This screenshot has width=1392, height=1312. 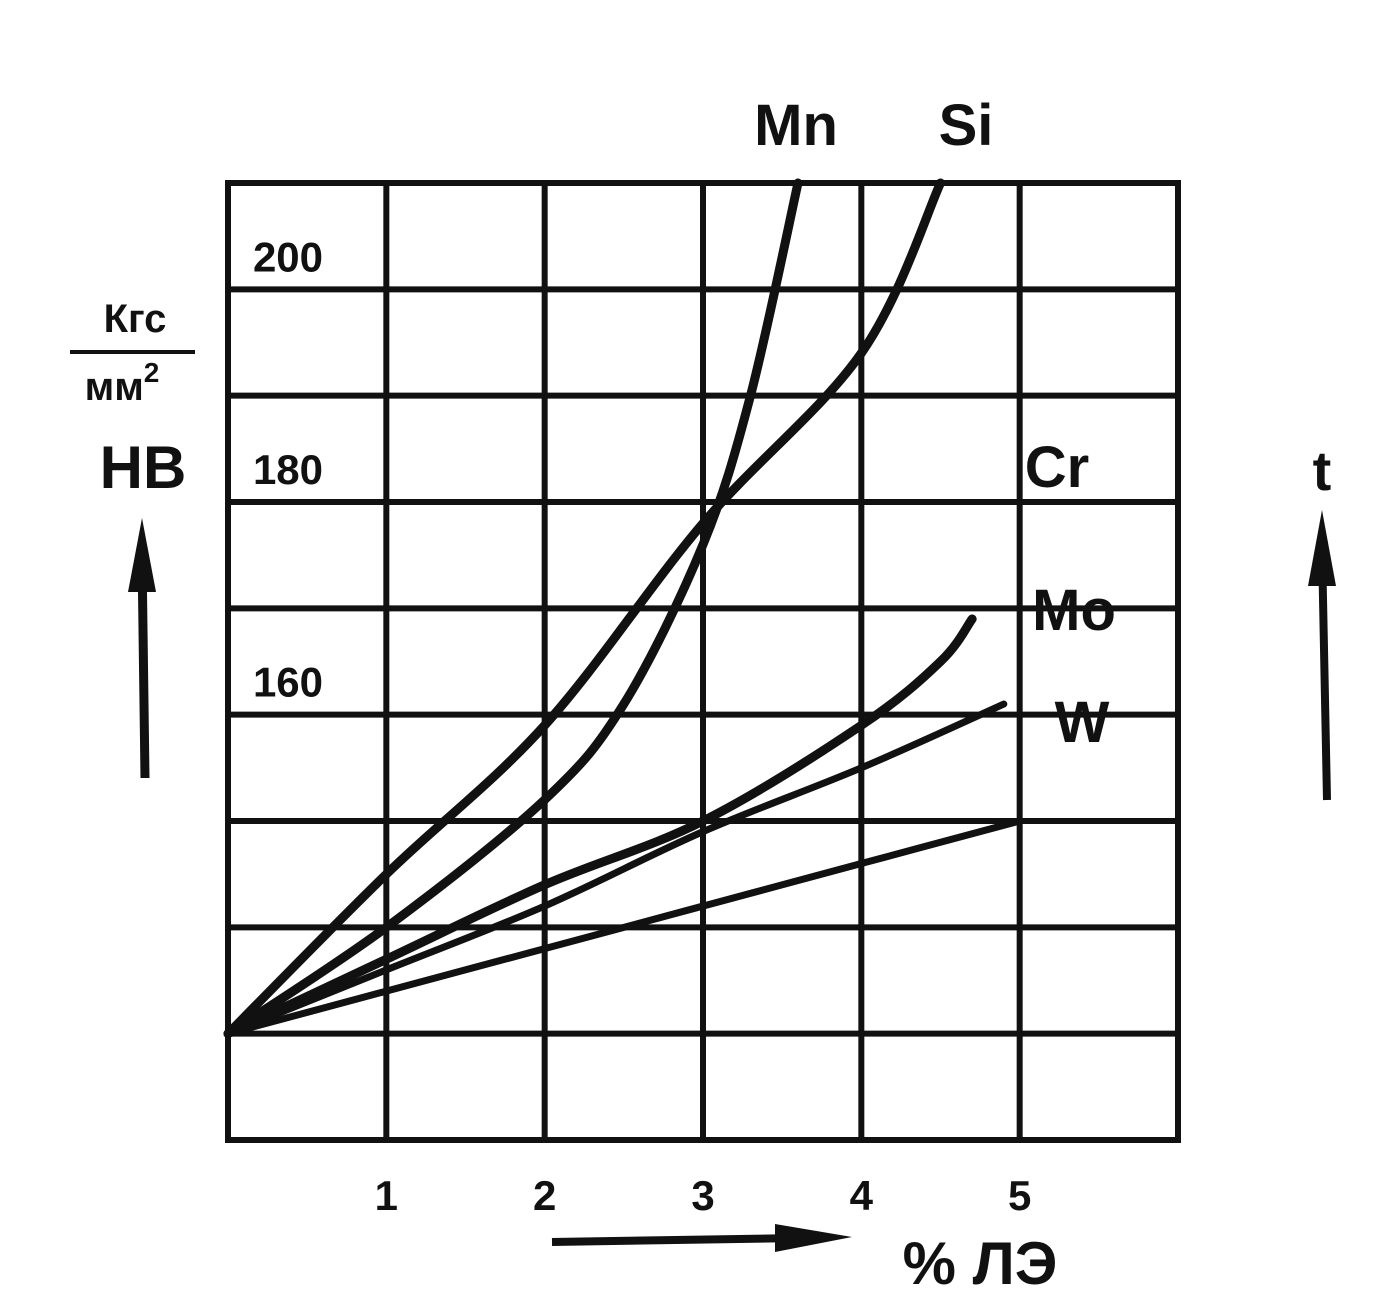 What do you see at coordinates (624, 927) in the screenshot?
I see `series-line-w` at bounding box center [624, 927].